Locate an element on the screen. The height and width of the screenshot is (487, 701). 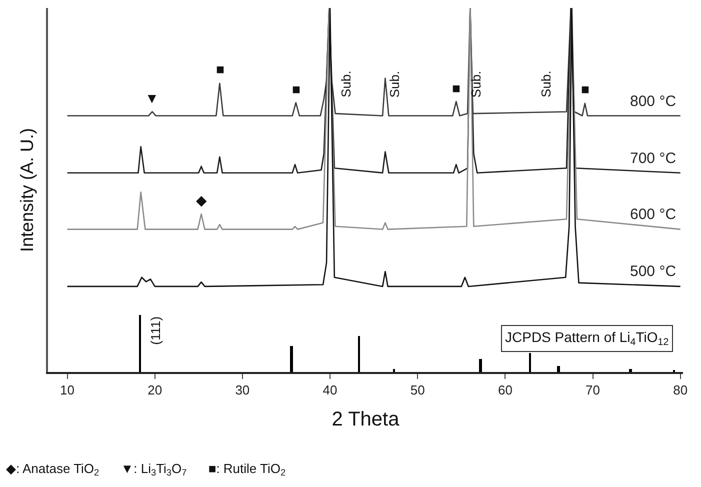
x-tick-label: 70 is located at coordinates (593, 390).